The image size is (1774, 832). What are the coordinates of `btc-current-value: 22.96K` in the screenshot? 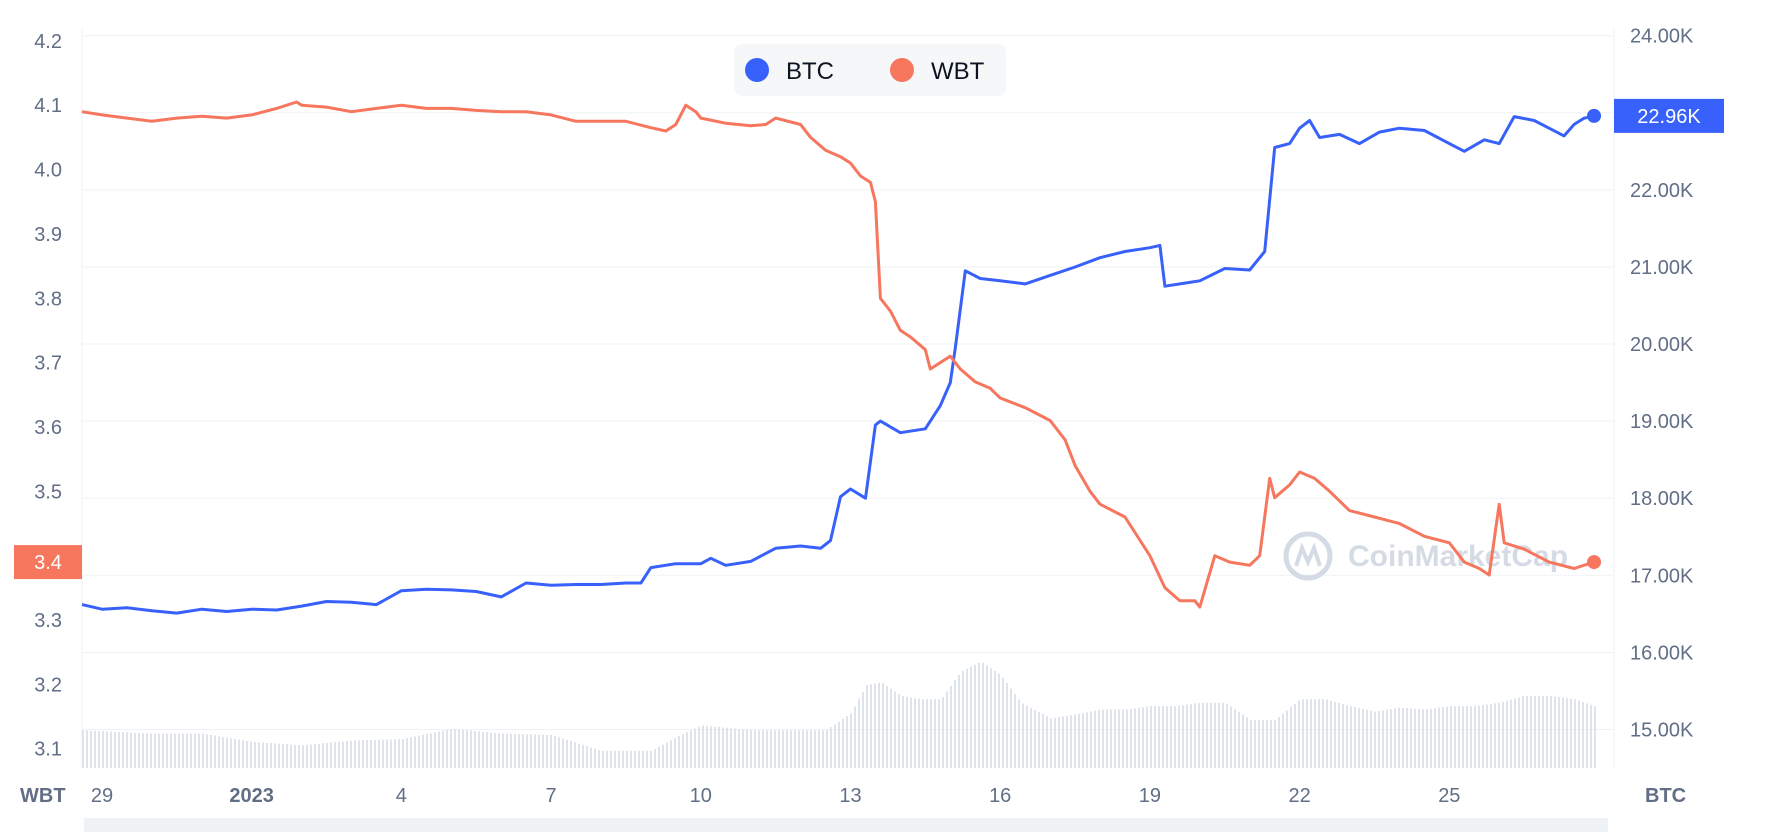 It's located at (1669, 117).